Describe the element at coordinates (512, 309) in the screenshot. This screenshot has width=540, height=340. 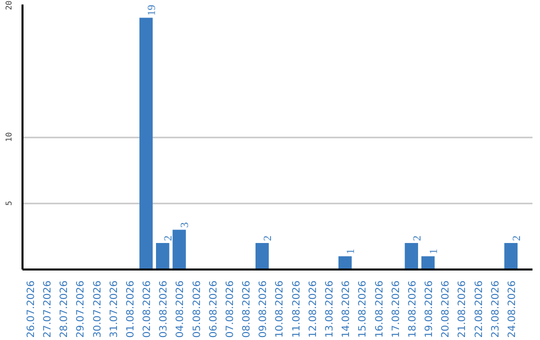
I see `x-tick-label: 24.08.2026` at that location.